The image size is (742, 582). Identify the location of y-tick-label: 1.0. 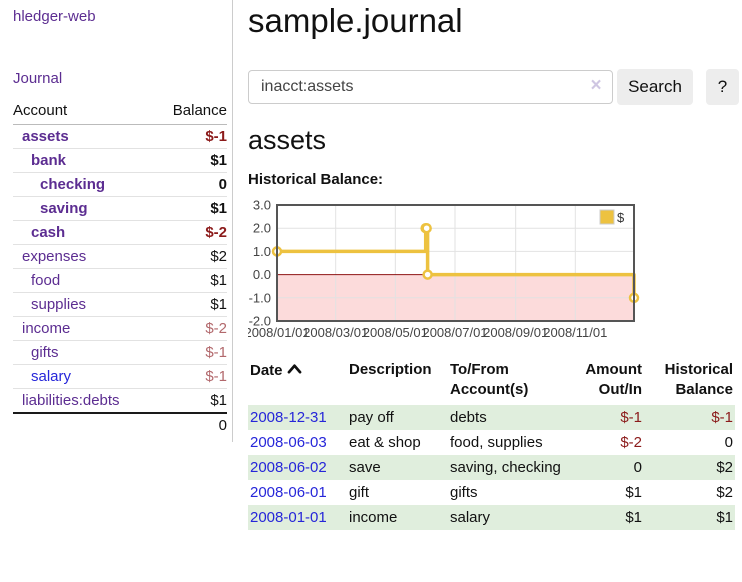
(262, 251).